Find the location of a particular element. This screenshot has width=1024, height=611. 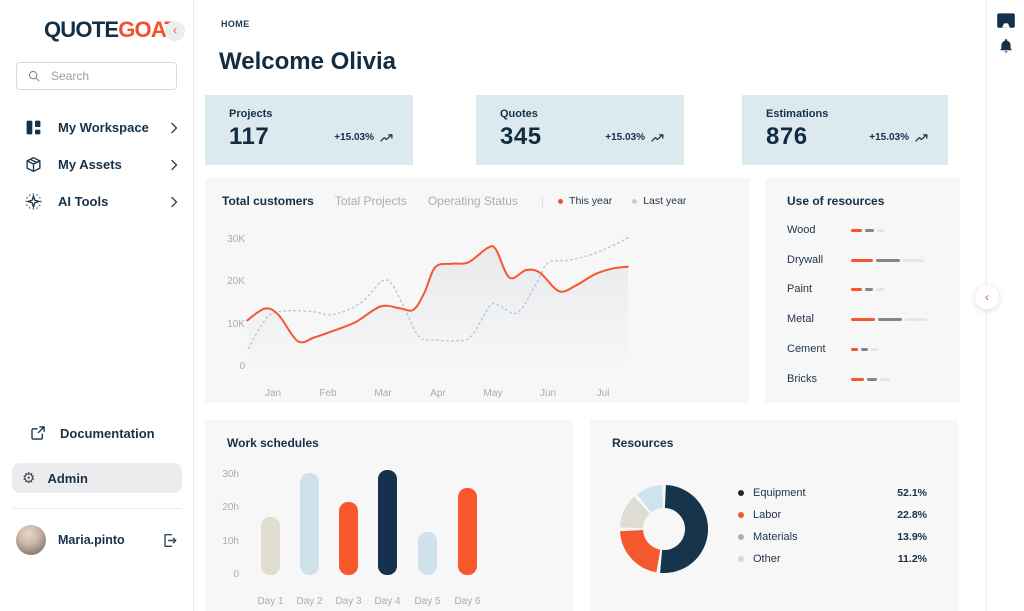

tab-total-customers: Total customers is located at coordinates (268, 201).